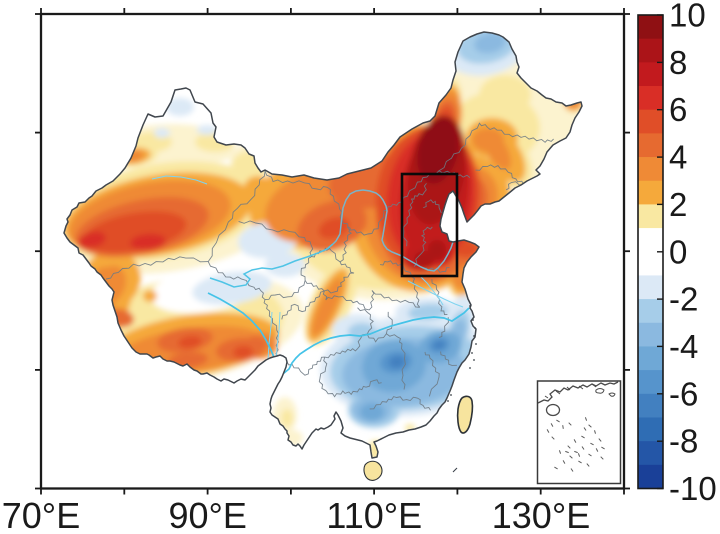 The image size is (720, 534). Describe the element at coordinates (683, 393) in the screenshot. I see `svg-text: -6` at that location.